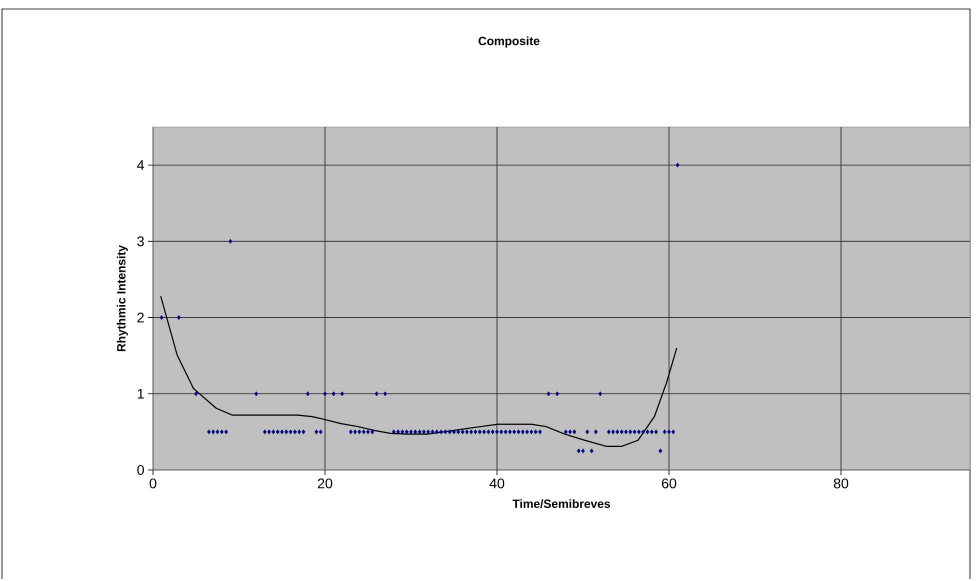 The height and width of the screenshot is (581, 979). Describe the element at coordinates (122, 298) in the screenshot. I see `y-axis-title: Rhythmic Intensity` at that location.